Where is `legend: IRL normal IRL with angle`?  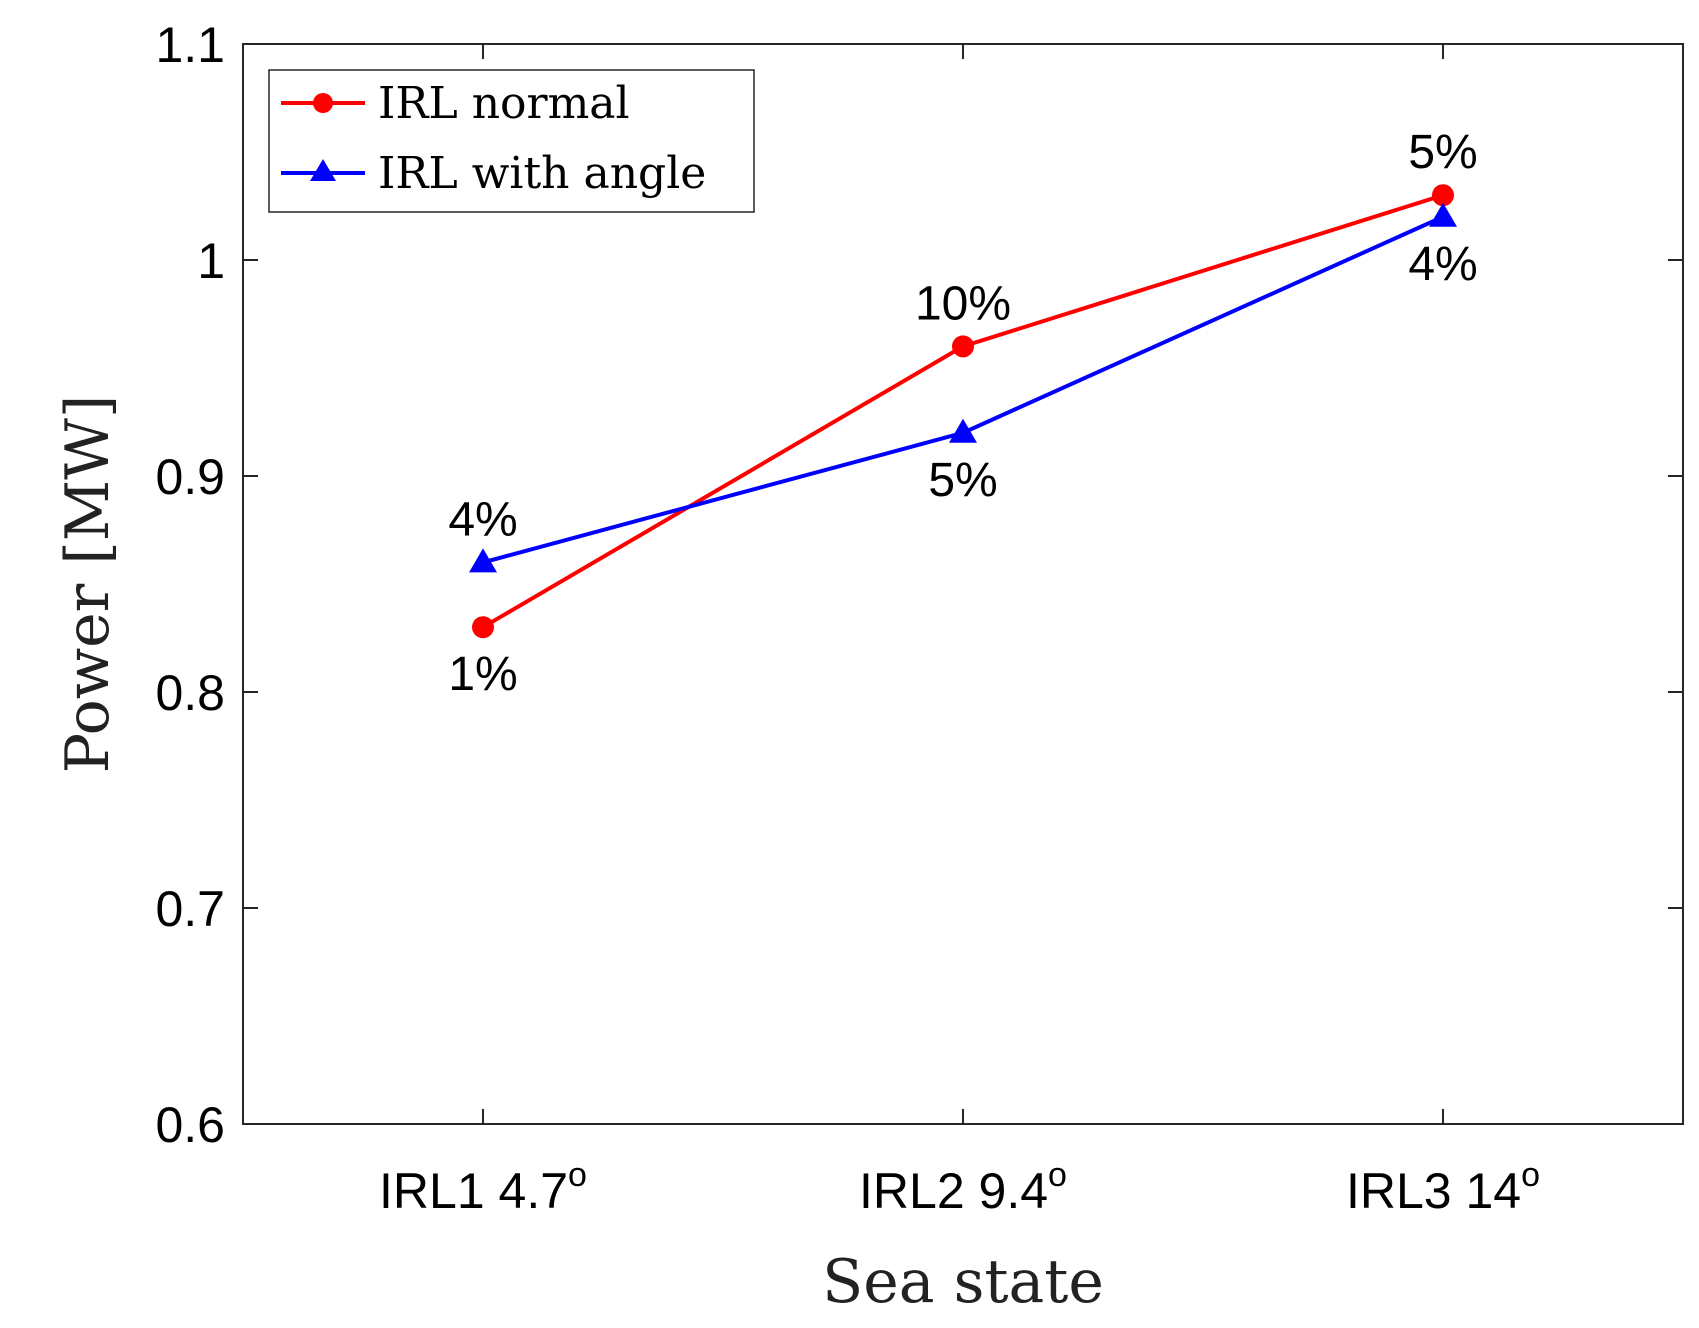 legend: IRL normal IRL with angle is located at coordinates (511, 141).